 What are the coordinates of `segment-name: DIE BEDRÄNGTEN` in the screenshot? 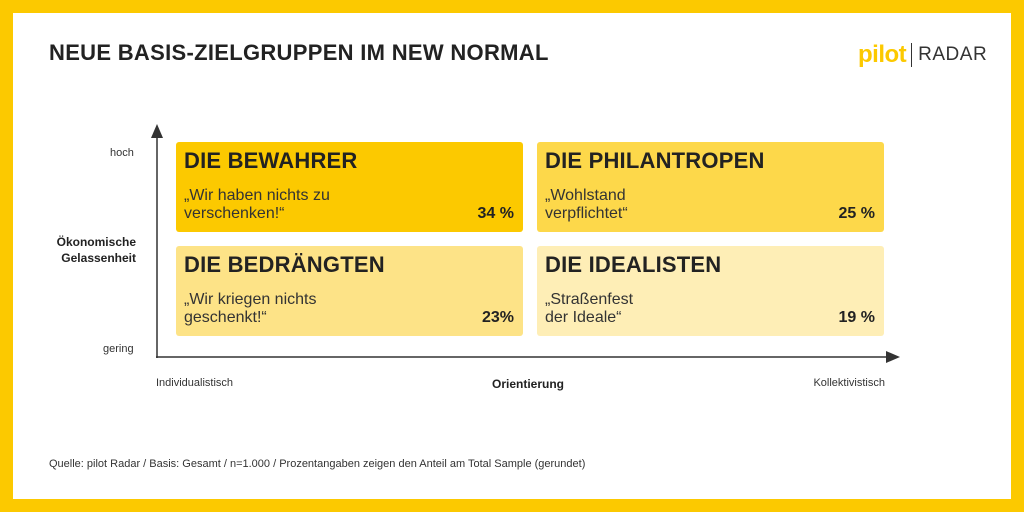 It's located at (284, 264).